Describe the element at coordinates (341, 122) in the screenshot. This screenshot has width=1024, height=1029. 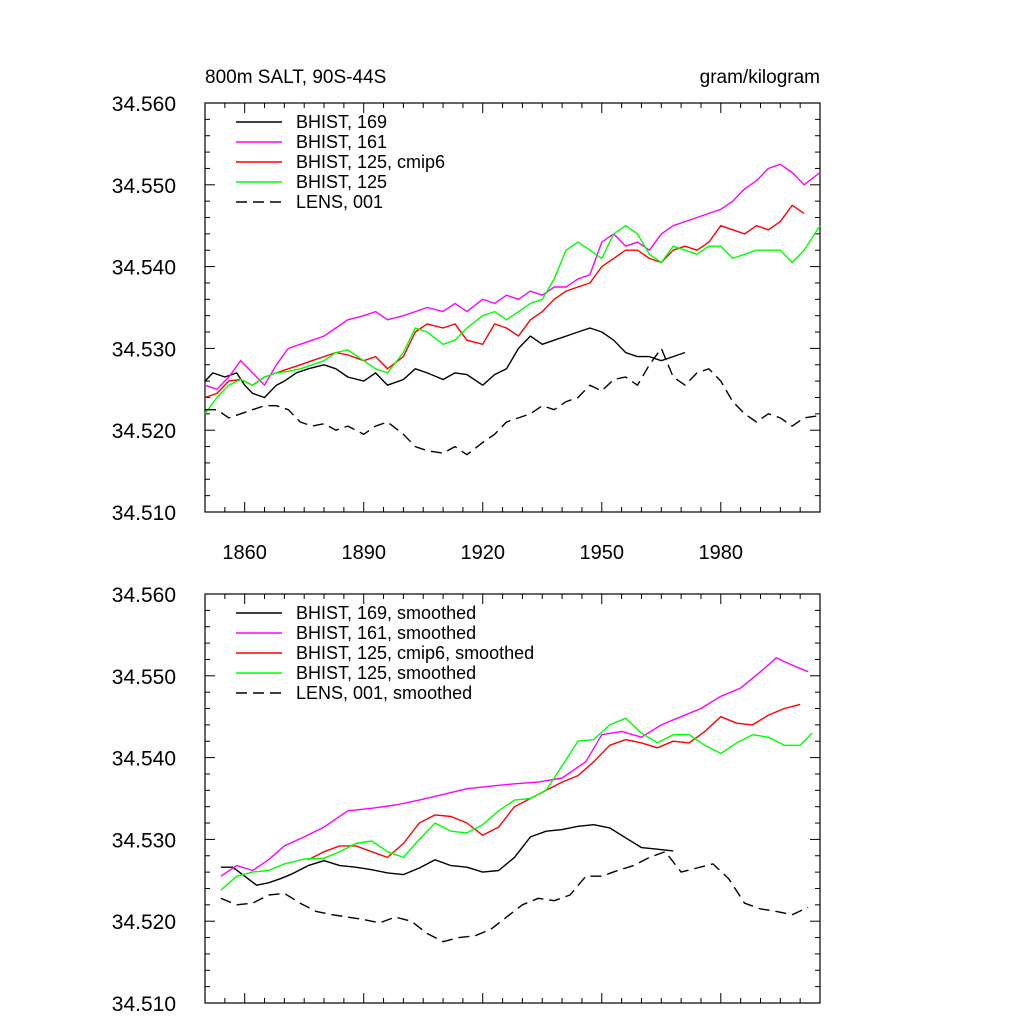
I see `legend-label: BHIST, 169` at that location.